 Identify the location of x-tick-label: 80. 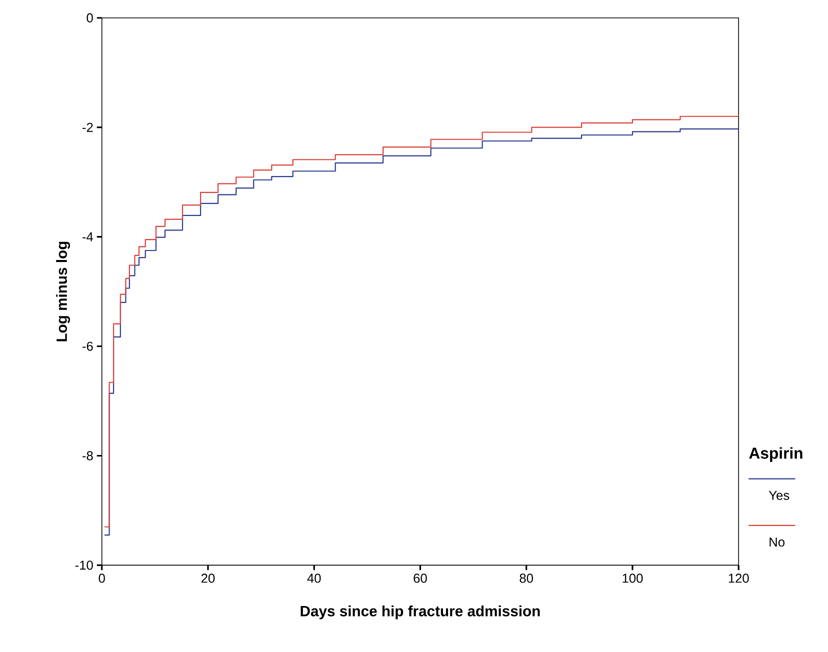
(527, 578).